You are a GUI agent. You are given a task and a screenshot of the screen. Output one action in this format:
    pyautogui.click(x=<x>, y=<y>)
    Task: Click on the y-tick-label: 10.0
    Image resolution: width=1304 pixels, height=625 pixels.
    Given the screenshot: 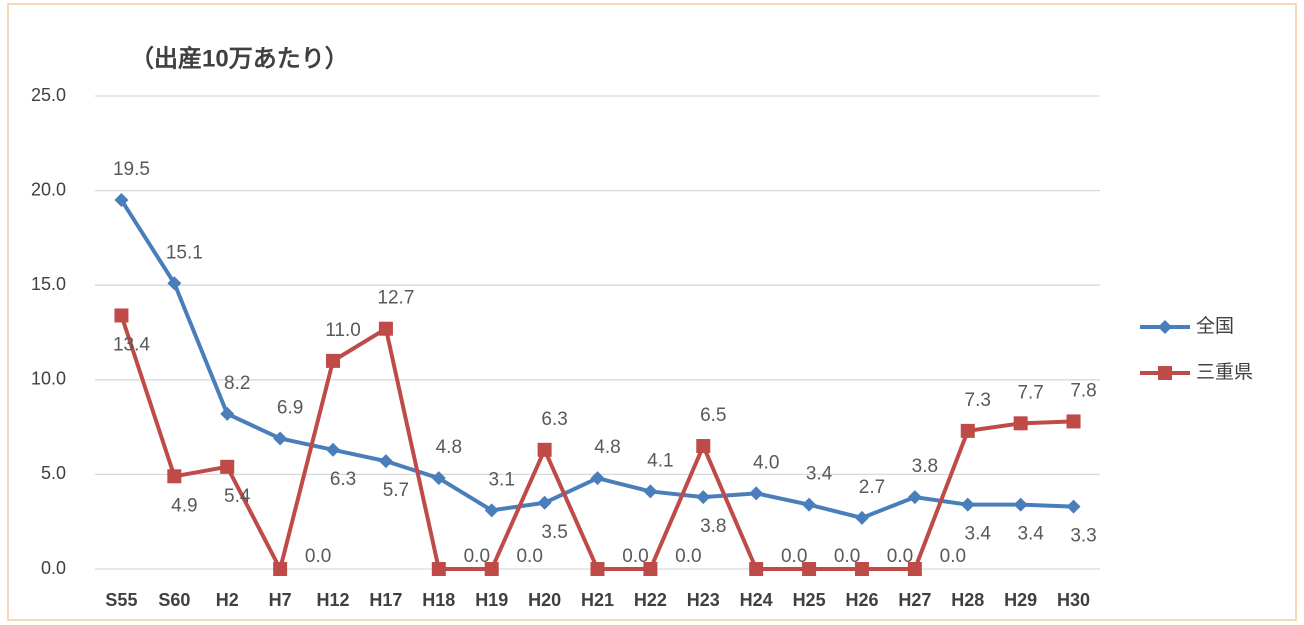 What is the action you would take?
    pyautogui.click(x=48, y=379)
    